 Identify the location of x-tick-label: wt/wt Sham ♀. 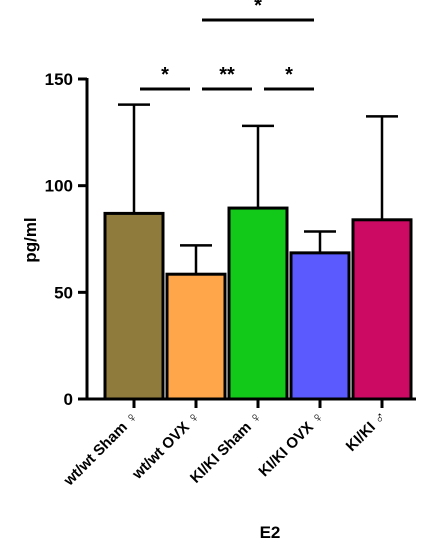
(101, 449).